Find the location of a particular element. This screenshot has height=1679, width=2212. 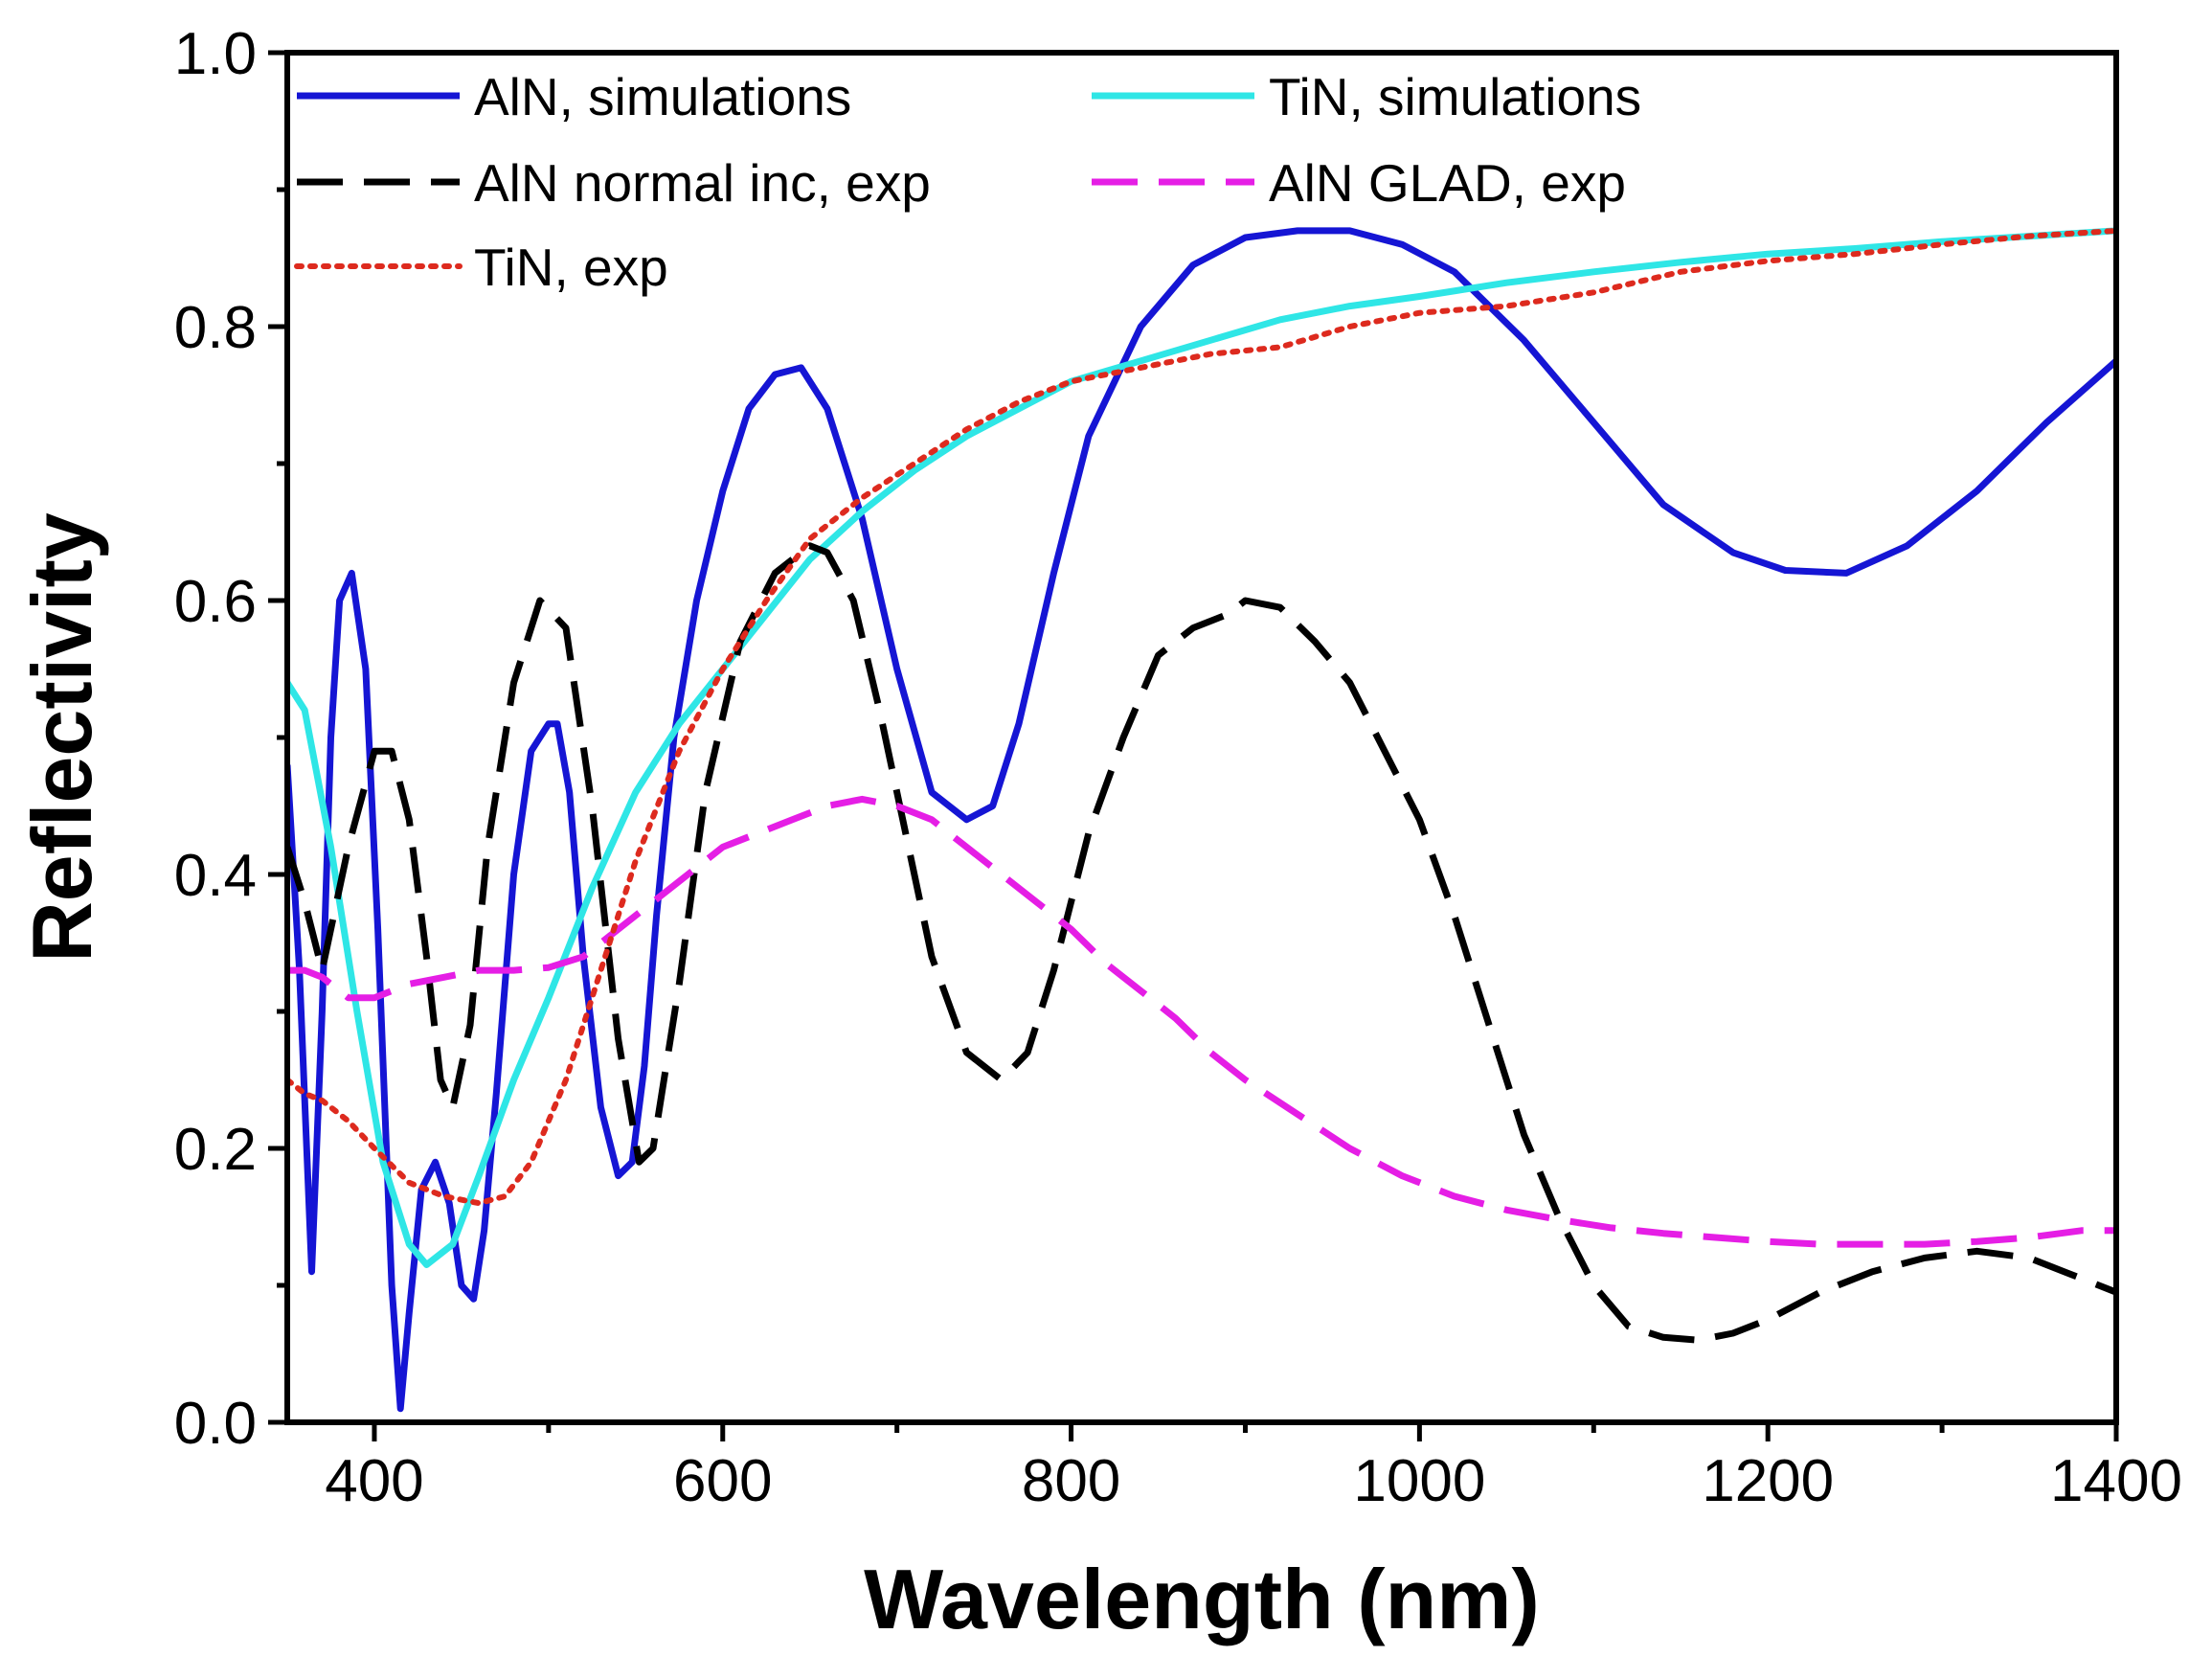

x-tick-label: 600 is located at coordinates (722, 1481).